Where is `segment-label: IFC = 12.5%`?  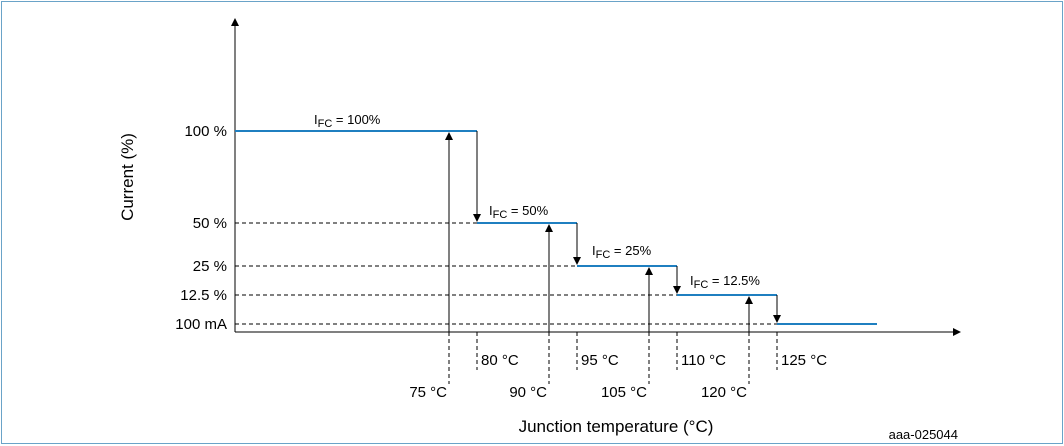
segment-label: IFC = 12.5% is located at coordinates (725, 282).